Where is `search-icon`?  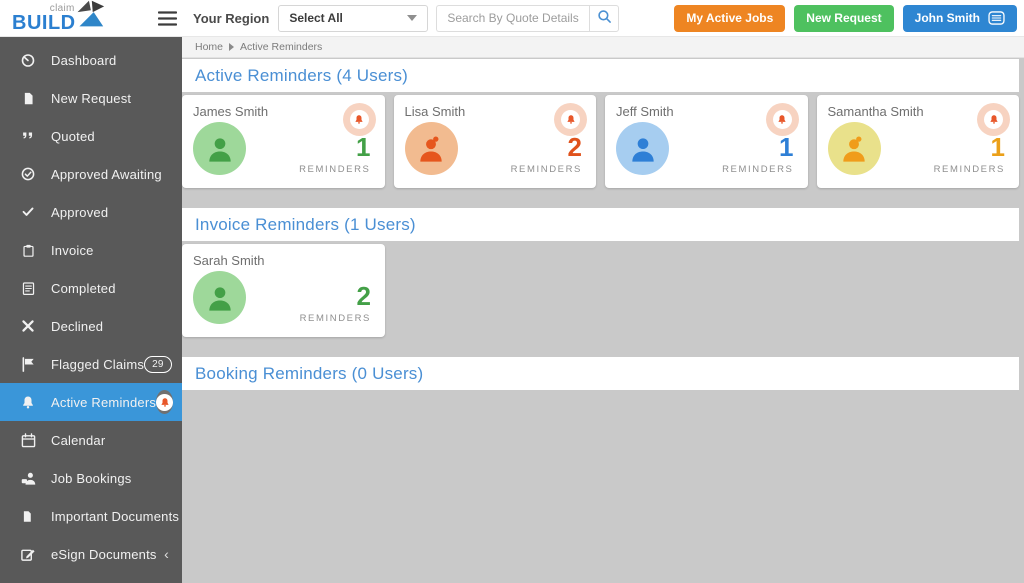
search-icon is located at coordinates (604, 18).